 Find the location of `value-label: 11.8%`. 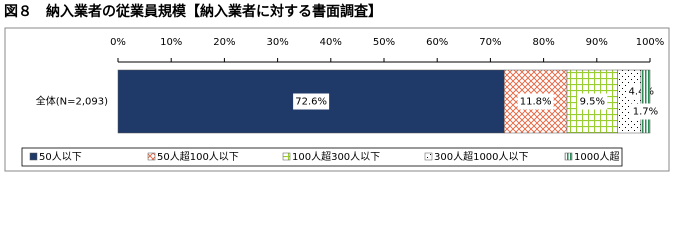

value-label: 11.8% is located at coordinates (536, 102).